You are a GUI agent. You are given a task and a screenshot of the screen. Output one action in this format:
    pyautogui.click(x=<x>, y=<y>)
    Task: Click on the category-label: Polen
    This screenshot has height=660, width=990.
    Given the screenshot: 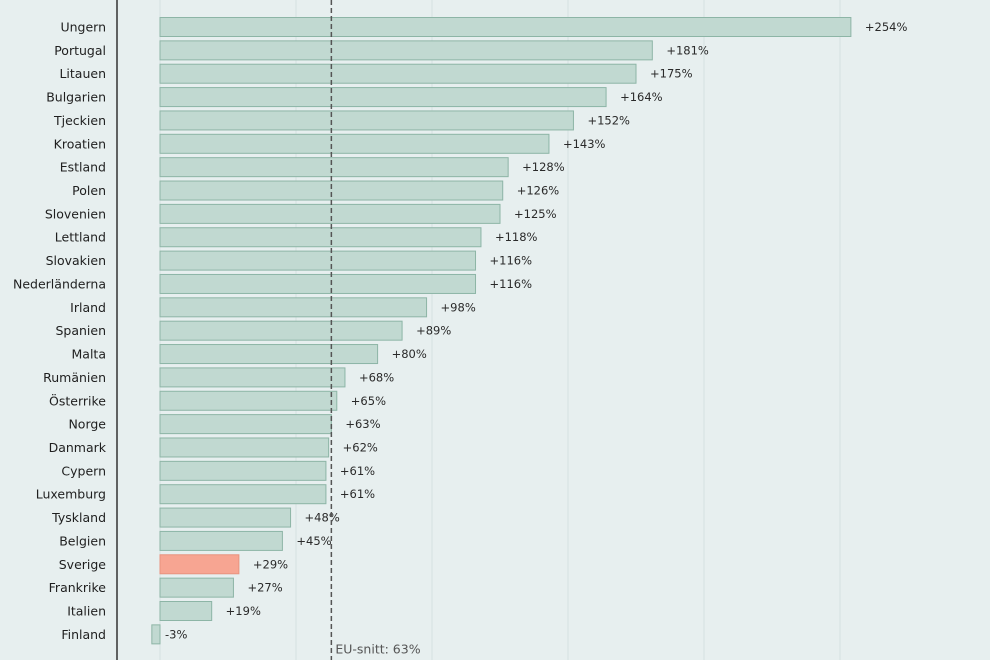 What is the action you would take?
    pyautogui.click(x=89, y=190)
    